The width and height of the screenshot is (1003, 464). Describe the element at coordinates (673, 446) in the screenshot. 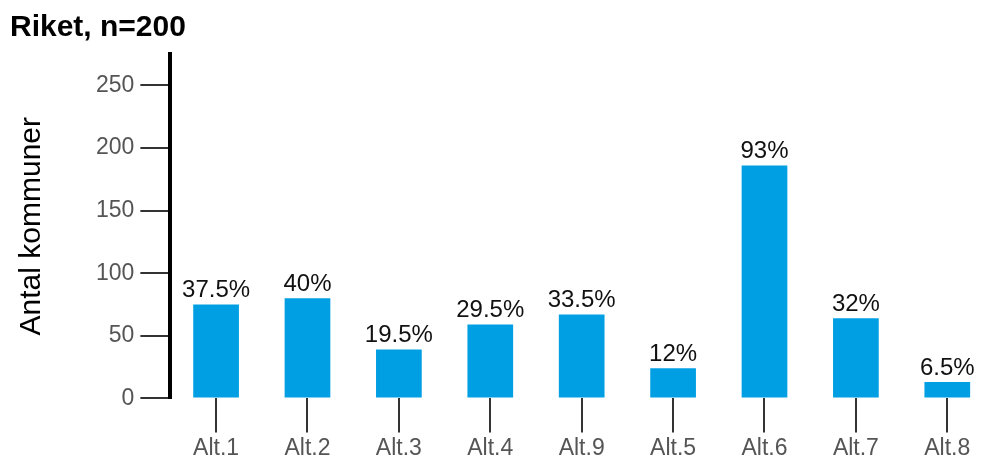

I see `x-tick-label: Alt.5` at that location.